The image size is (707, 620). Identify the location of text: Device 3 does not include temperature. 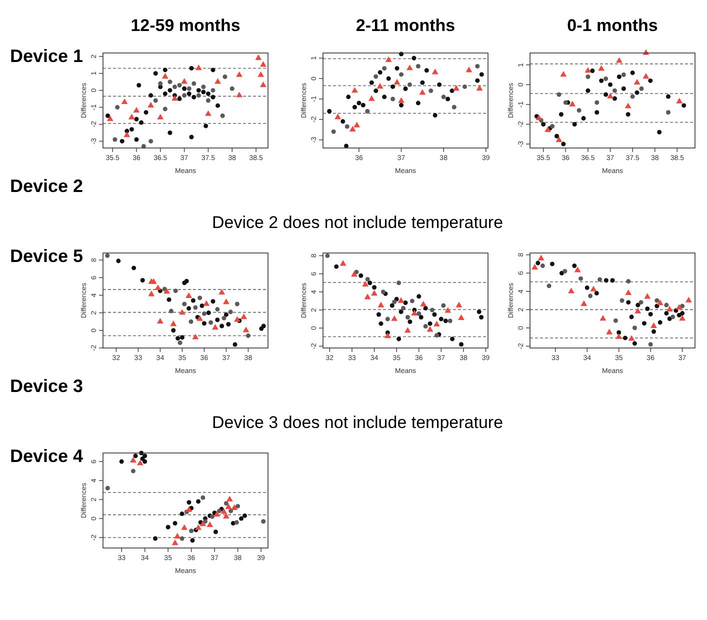
(358, 422).